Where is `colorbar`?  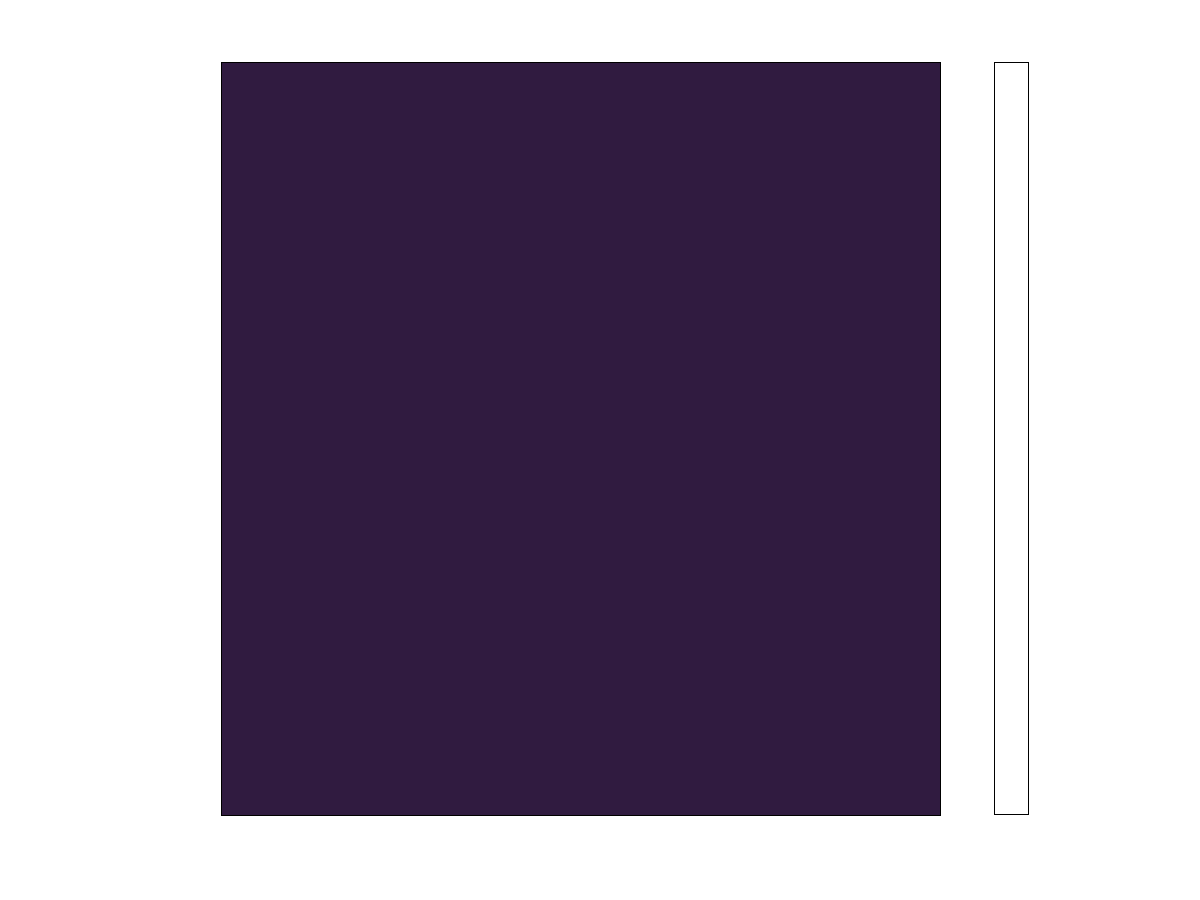 colorbar is located at coordinates (1011, 438).